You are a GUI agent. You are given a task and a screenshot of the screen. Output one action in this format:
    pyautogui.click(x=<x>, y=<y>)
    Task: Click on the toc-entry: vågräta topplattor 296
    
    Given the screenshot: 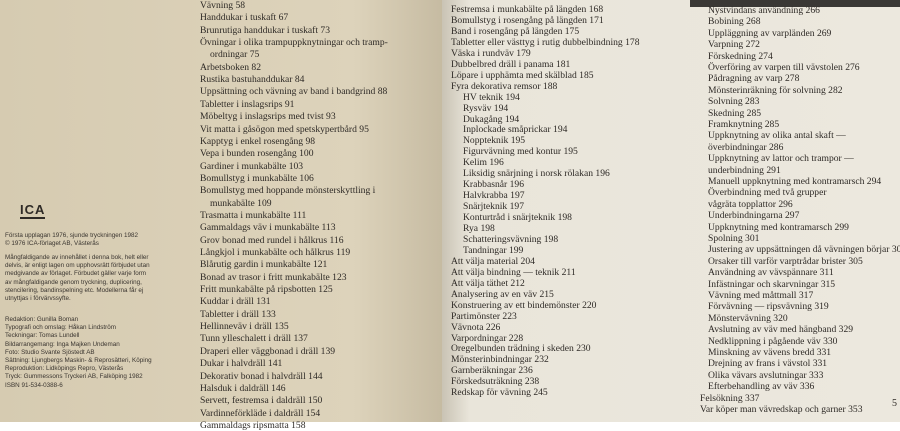 What is the action you would take?
    pyautogui.click(x=750, y=204)
    